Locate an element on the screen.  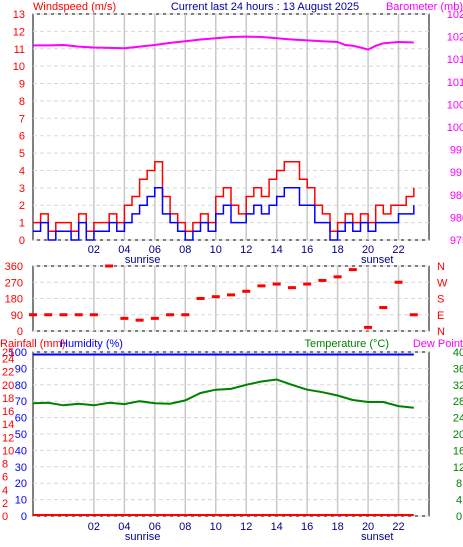
direction-tick-label: 360 is located at coordinates (14, 267).